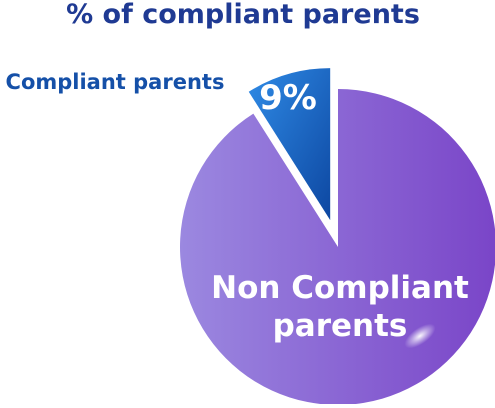 This screenshot has width=495, height=408. I want to click on gloss-highlight, so click(420, 336).